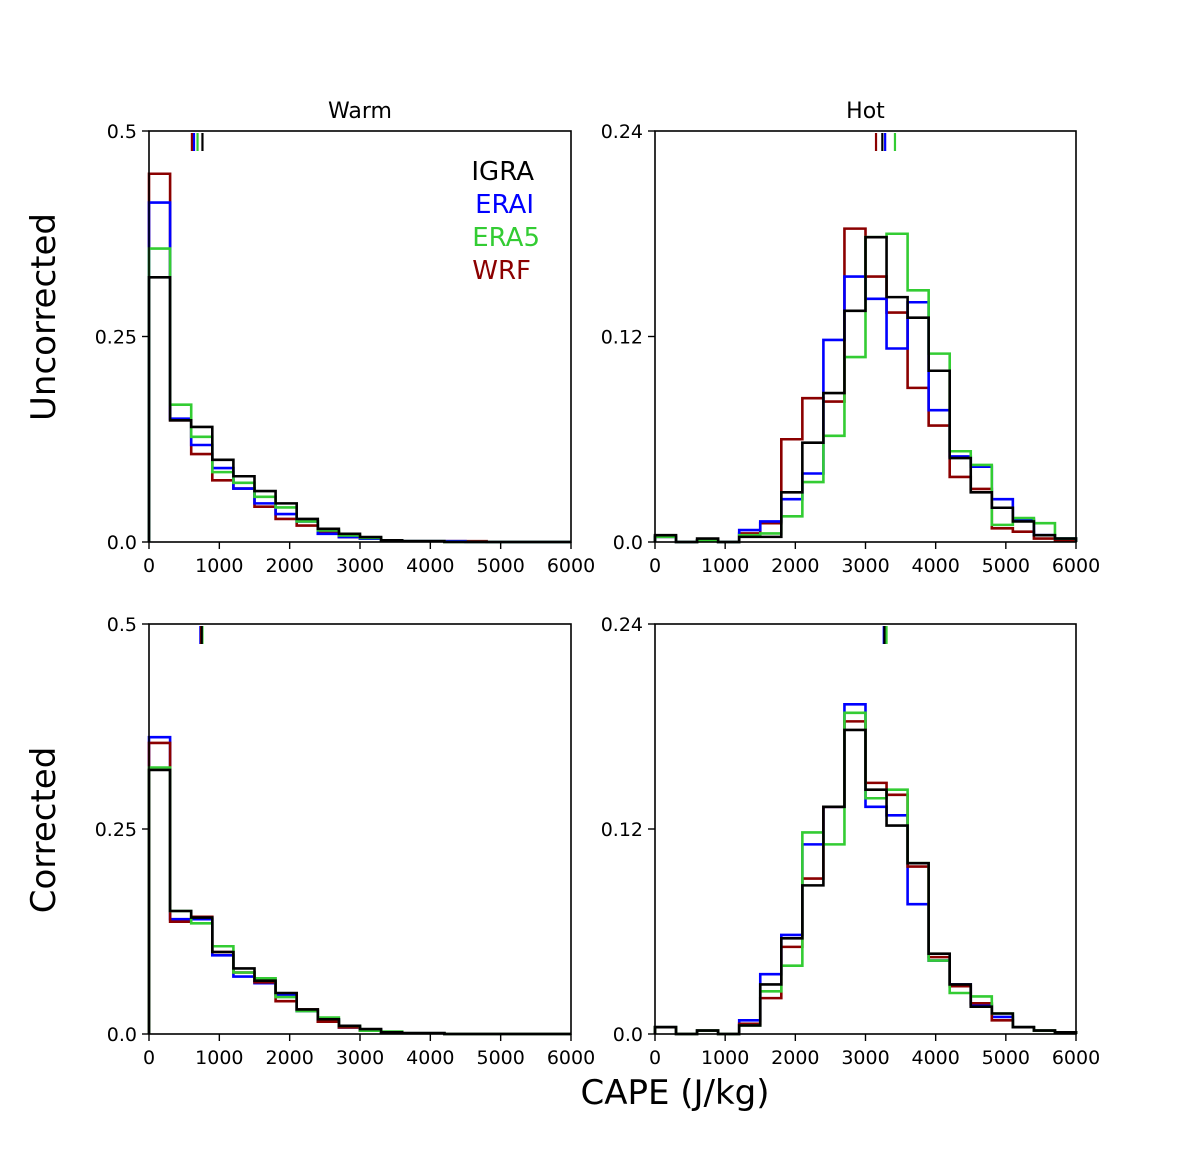 The height and width of the screenshot is (1161, 1196). What do you see at coordinates (501, 271) in the screenshot?
I see `legend-entry-wrf: WRF` at bounding box center [501, 271].